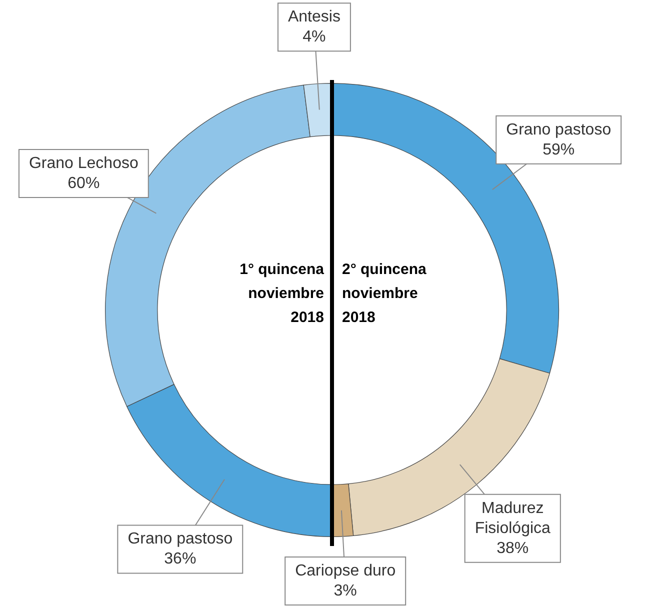 The height and width of the screenshot is (607, 664). Describe the element at coordinates (180, 559) in the screenshot. I see `data-label: 36%` at that location.